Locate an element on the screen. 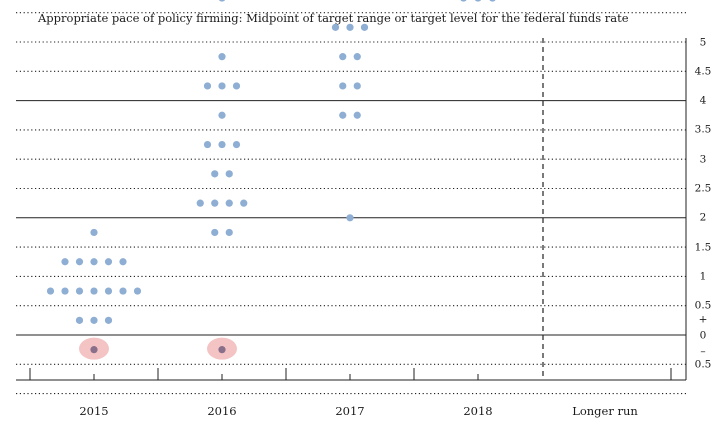 This screenshot has width=720, height=437. y-tick-label: 2 is located at coordinates (703, 218).